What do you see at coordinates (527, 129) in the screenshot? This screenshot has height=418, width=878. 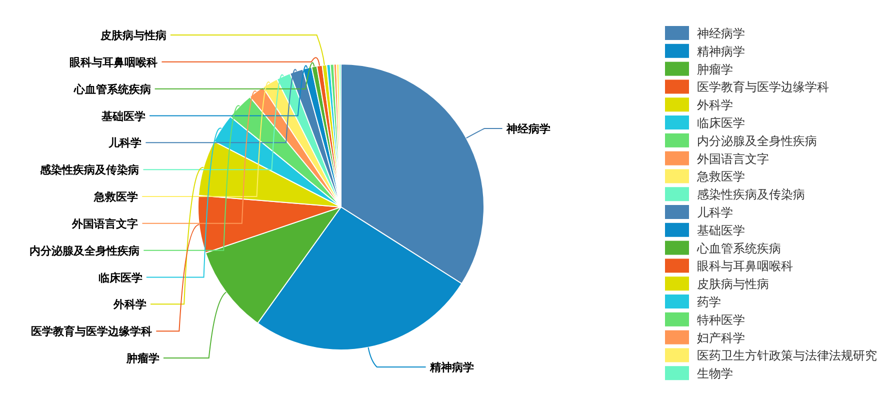 I see `slice-label: 神经病学` at bounding box center [527, 129].